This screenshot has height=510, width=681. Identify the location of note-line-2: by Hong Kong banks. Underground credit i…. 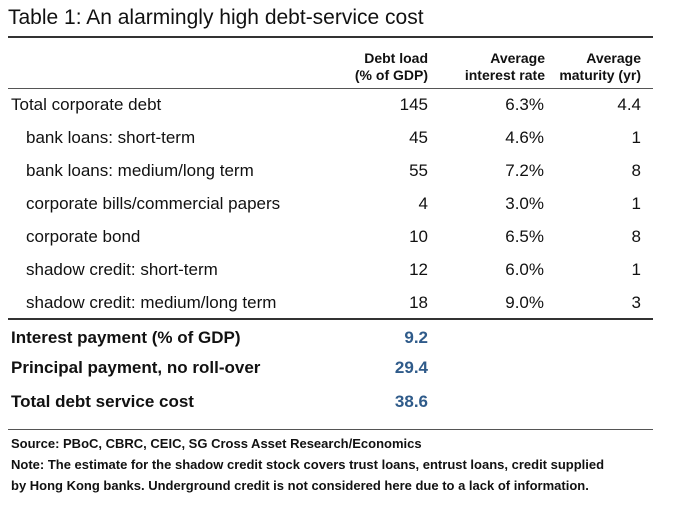
(300, 485).